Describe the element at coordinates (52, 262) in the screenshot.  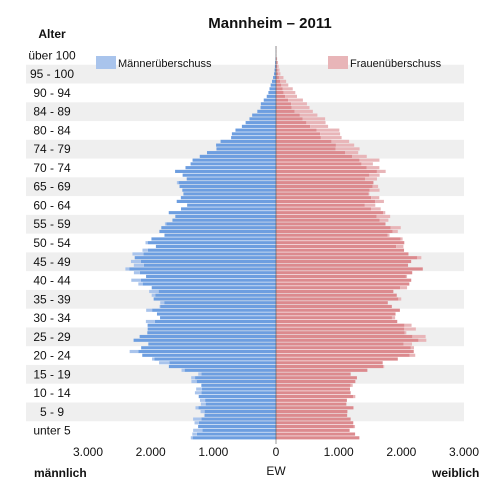
I see `age-label: 45 - 49` at that location.